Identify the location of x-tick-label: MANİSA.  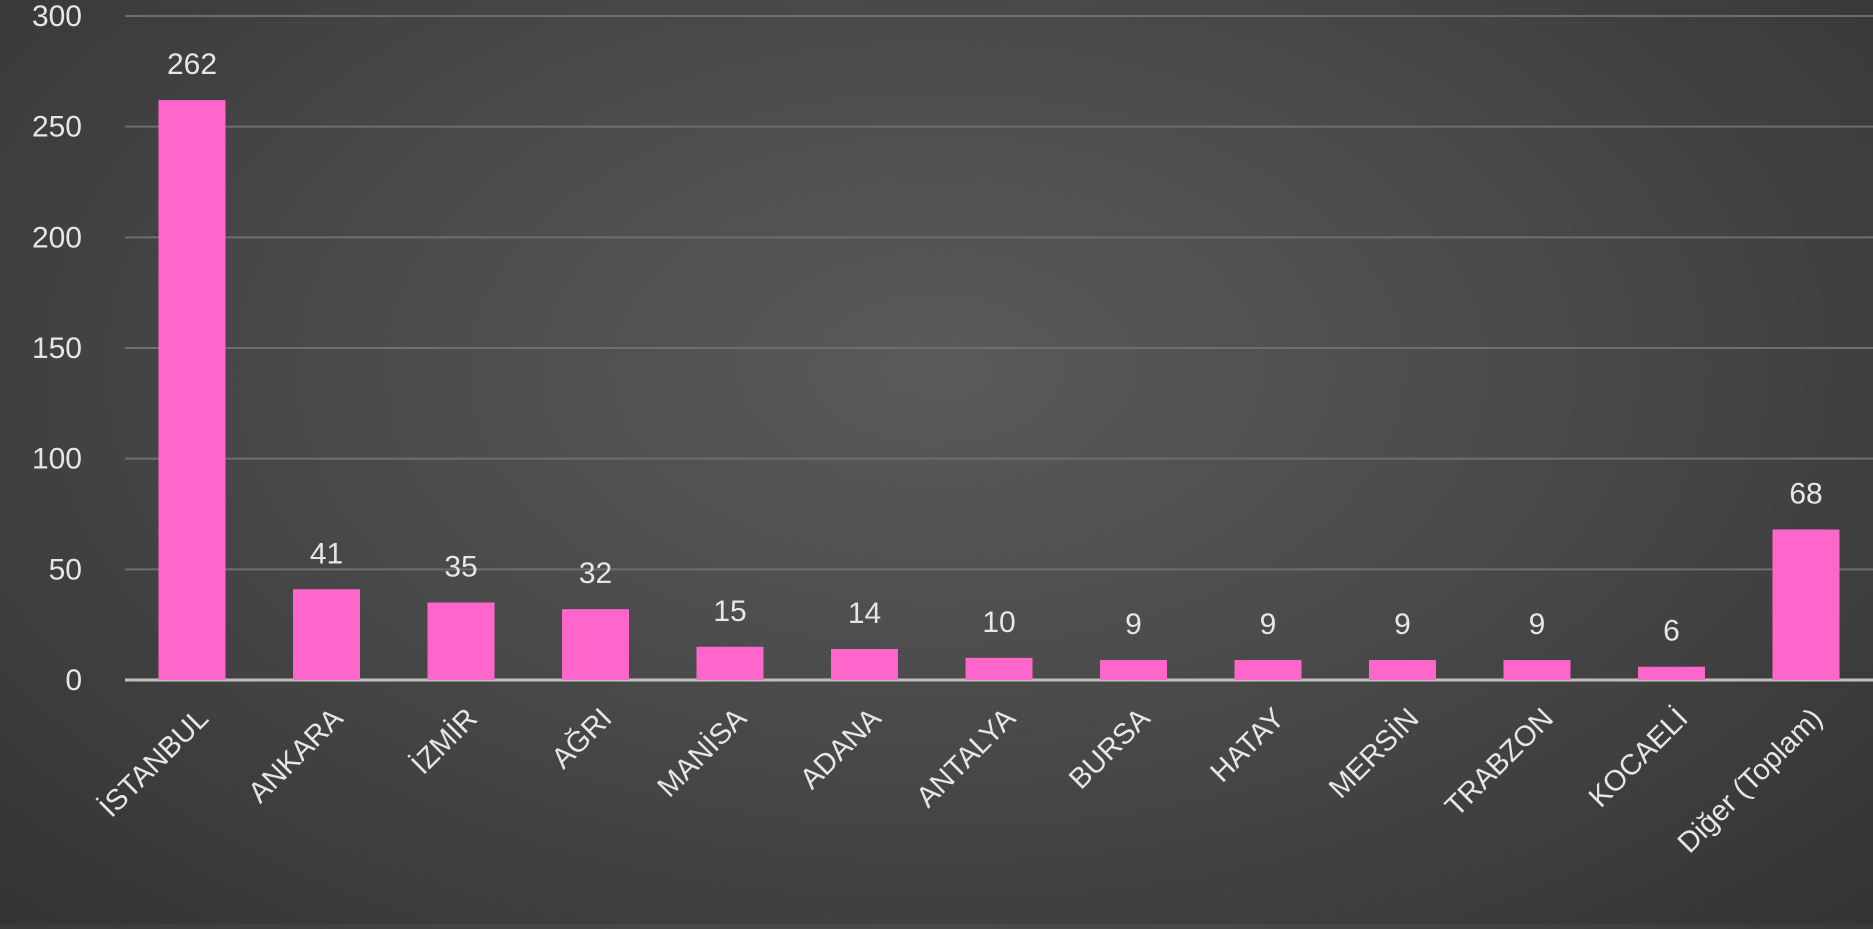
(702, 752).